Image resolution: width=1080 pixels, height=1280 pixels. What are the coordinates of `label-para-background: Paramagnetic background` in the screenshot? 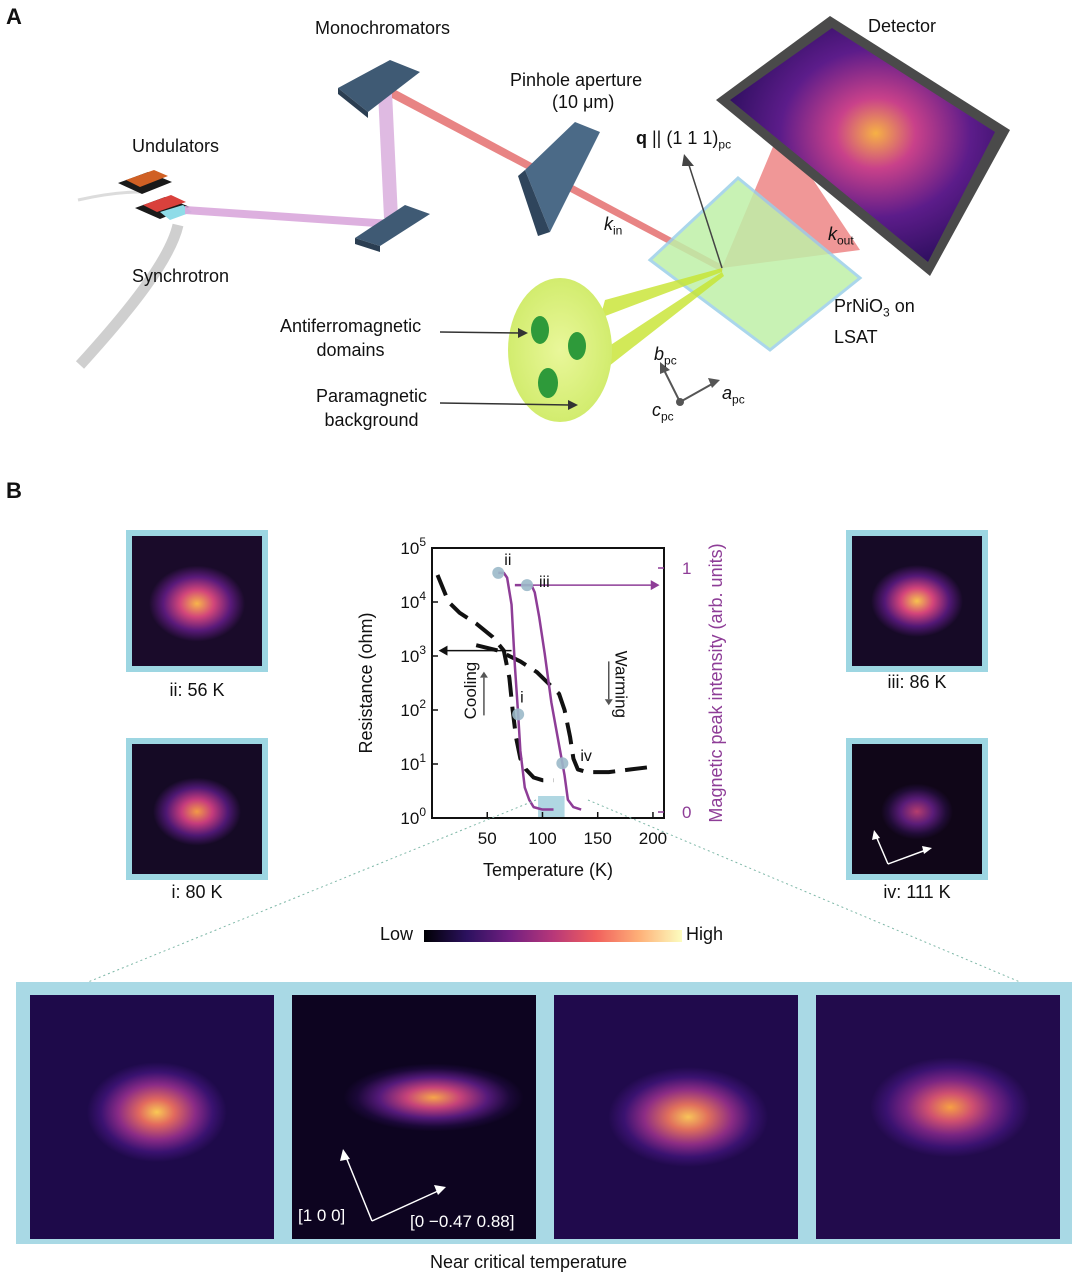 It's located at (372, 408).